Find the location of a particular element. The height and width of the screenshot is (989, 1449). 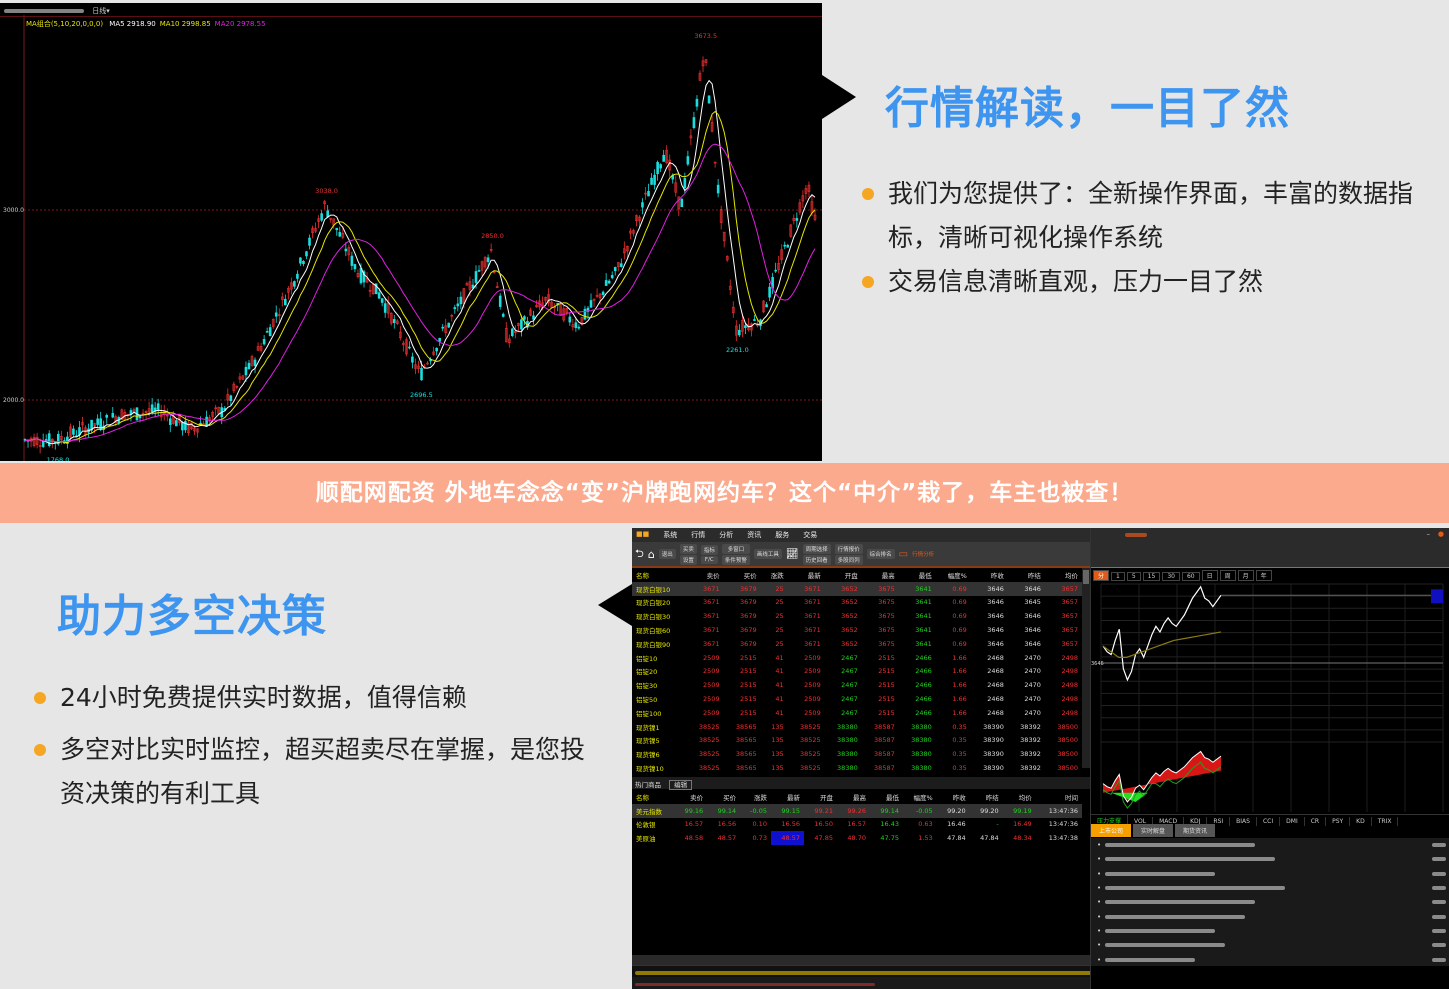

bottom-sheet-tabs is located at coordinates (861, 960).